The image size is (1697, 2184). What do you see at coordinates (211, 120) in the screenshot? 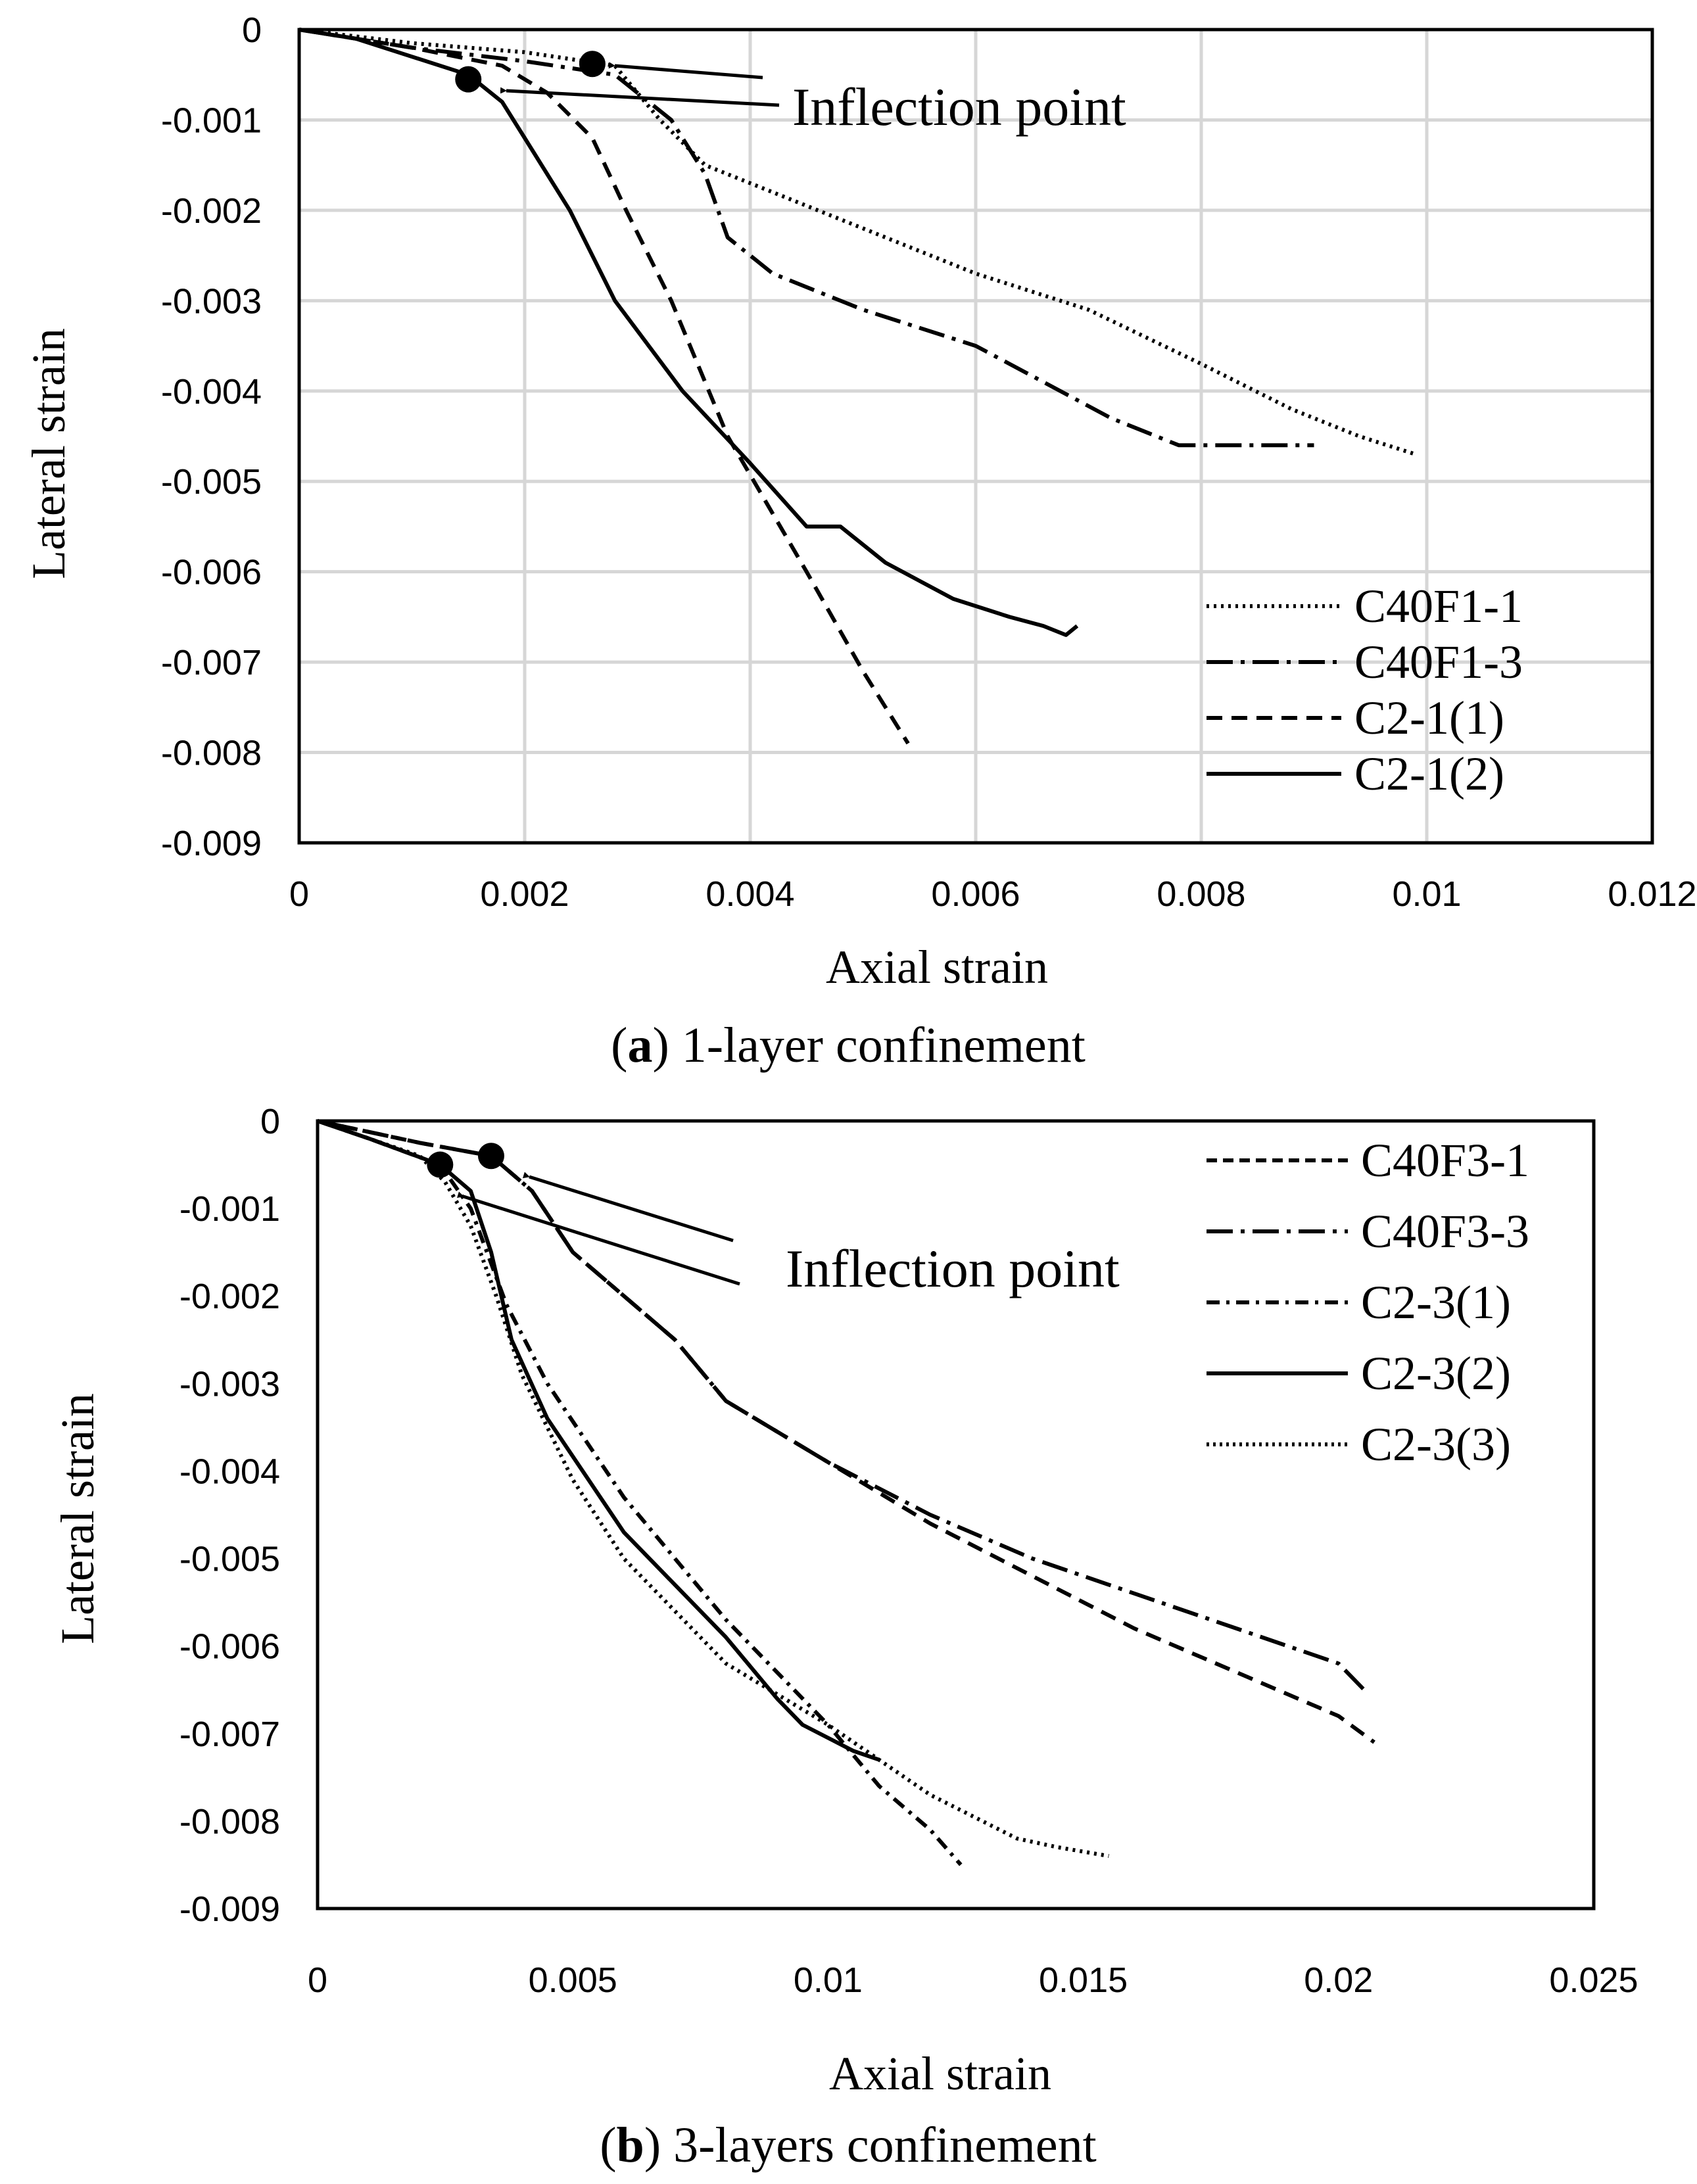
I see `chart-a-y-tick-1: -0.001` at bounding box center [211, 120].